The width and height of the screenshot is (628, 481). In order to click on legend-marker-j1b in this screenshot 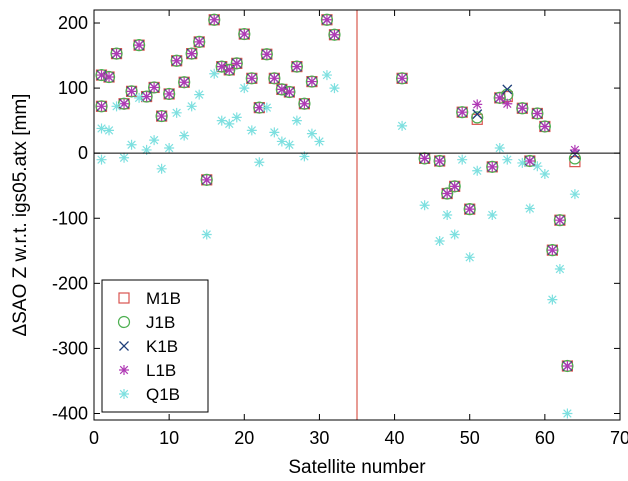, I will do `click(124, 322)`.